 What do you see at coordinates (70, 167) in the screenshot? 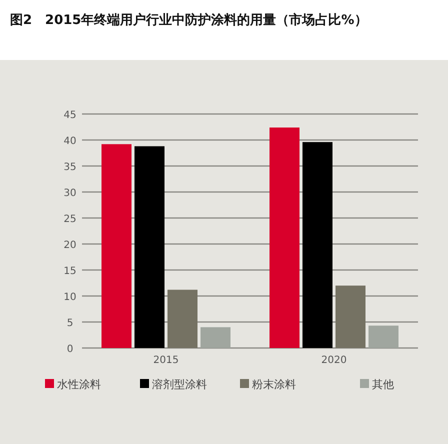
I see `y-tick-label: 35` at bounding box center [70, 167].